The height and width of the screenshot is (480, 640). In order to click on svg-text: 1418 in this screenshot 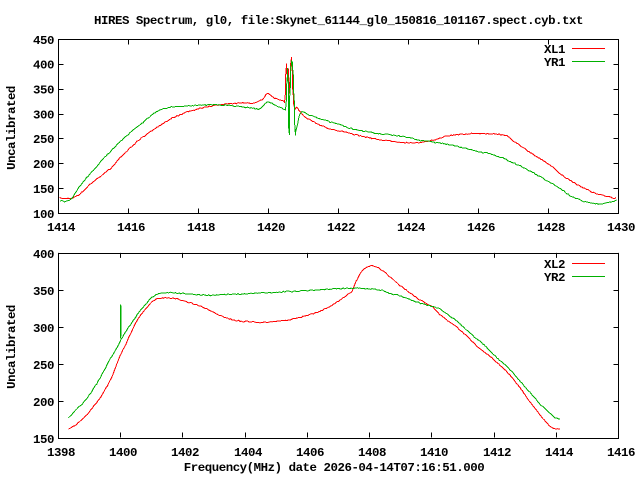, I will do `click(201, 228)`.